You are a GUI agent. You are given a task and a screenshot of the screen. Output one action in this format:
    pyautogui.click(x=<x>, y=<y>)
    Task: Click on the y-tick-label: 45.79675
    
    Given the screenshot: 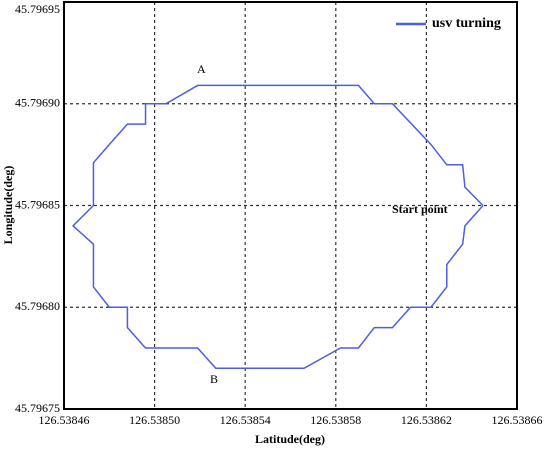 What is the action you would take?
    pyautogui.click(x=37, y=408)
    